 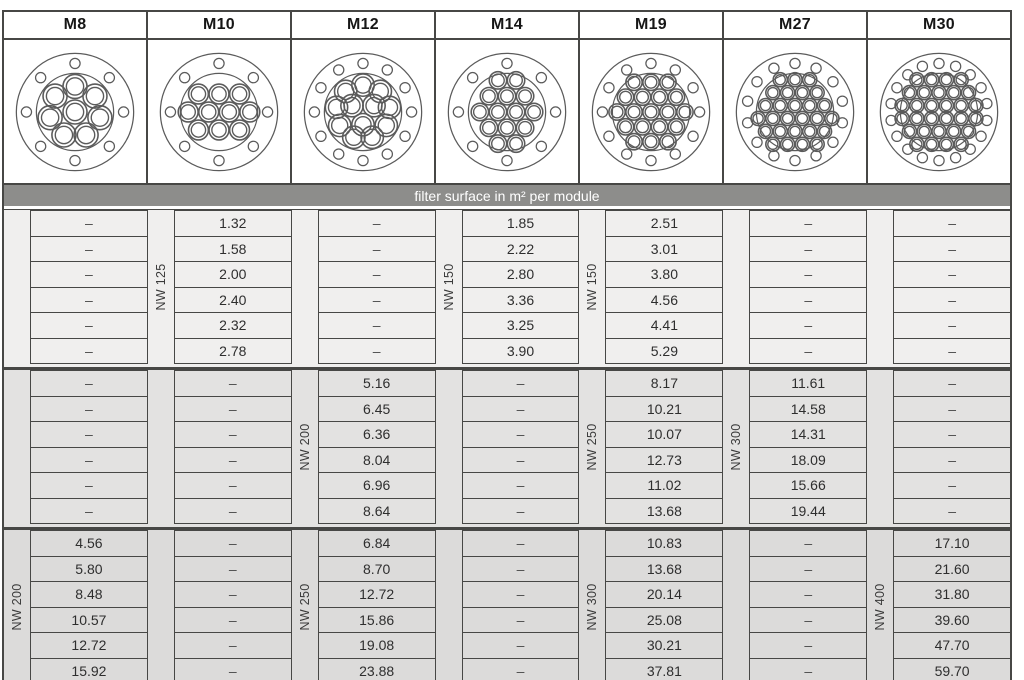 I want to click on flange-diagram-m8, so click(x=75, y=111).